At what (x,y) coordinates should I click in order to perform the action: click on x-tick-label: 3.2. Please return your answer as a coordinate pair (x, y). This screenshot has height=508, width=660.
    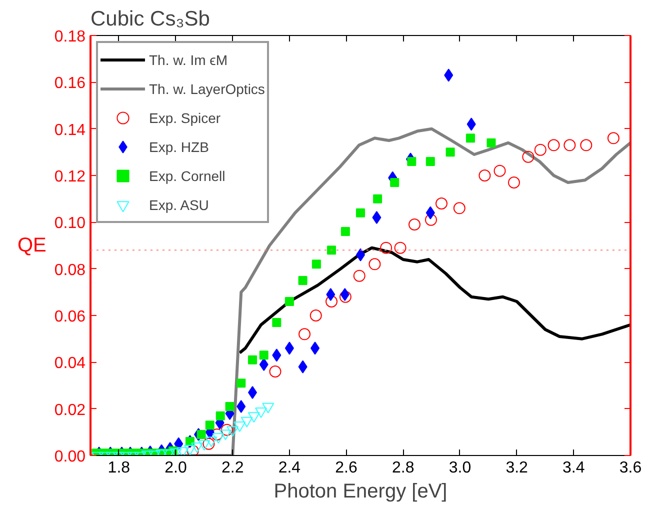
    Looking at the image, I should click on (517, 468).